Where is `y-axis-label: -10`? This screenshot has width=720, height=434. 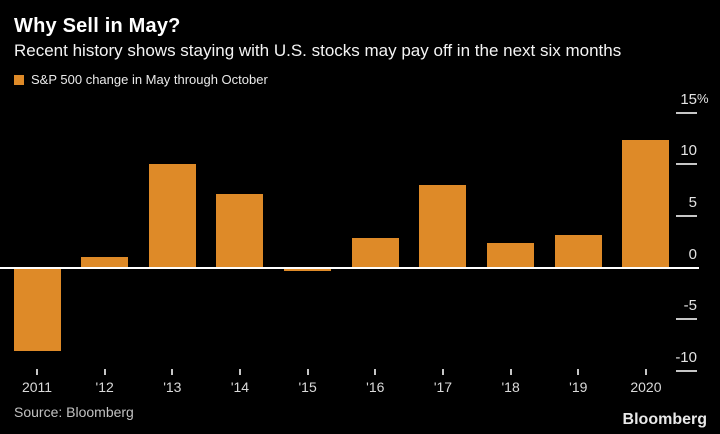
y-axis-label: -10 is located at coordinates (686, 357).